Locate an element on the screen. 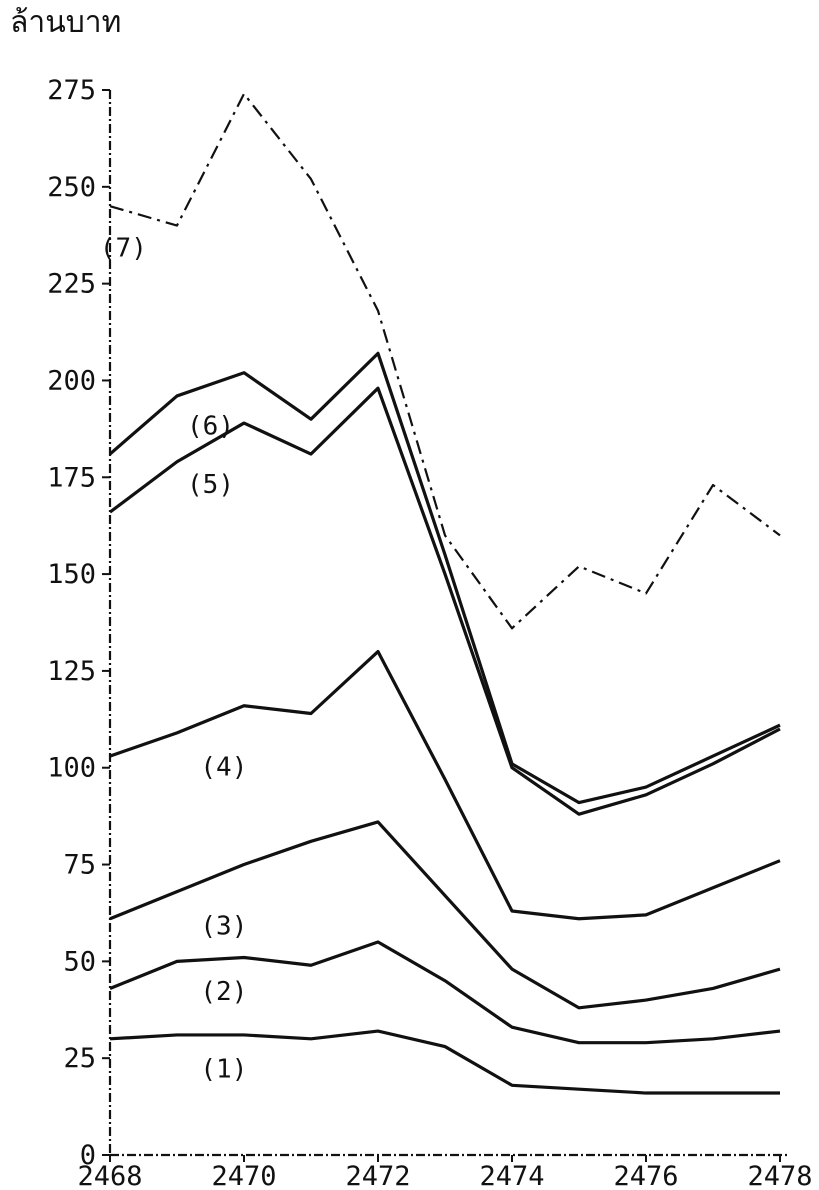  y-tick-label: 50 is located at coordinates (79, 961).